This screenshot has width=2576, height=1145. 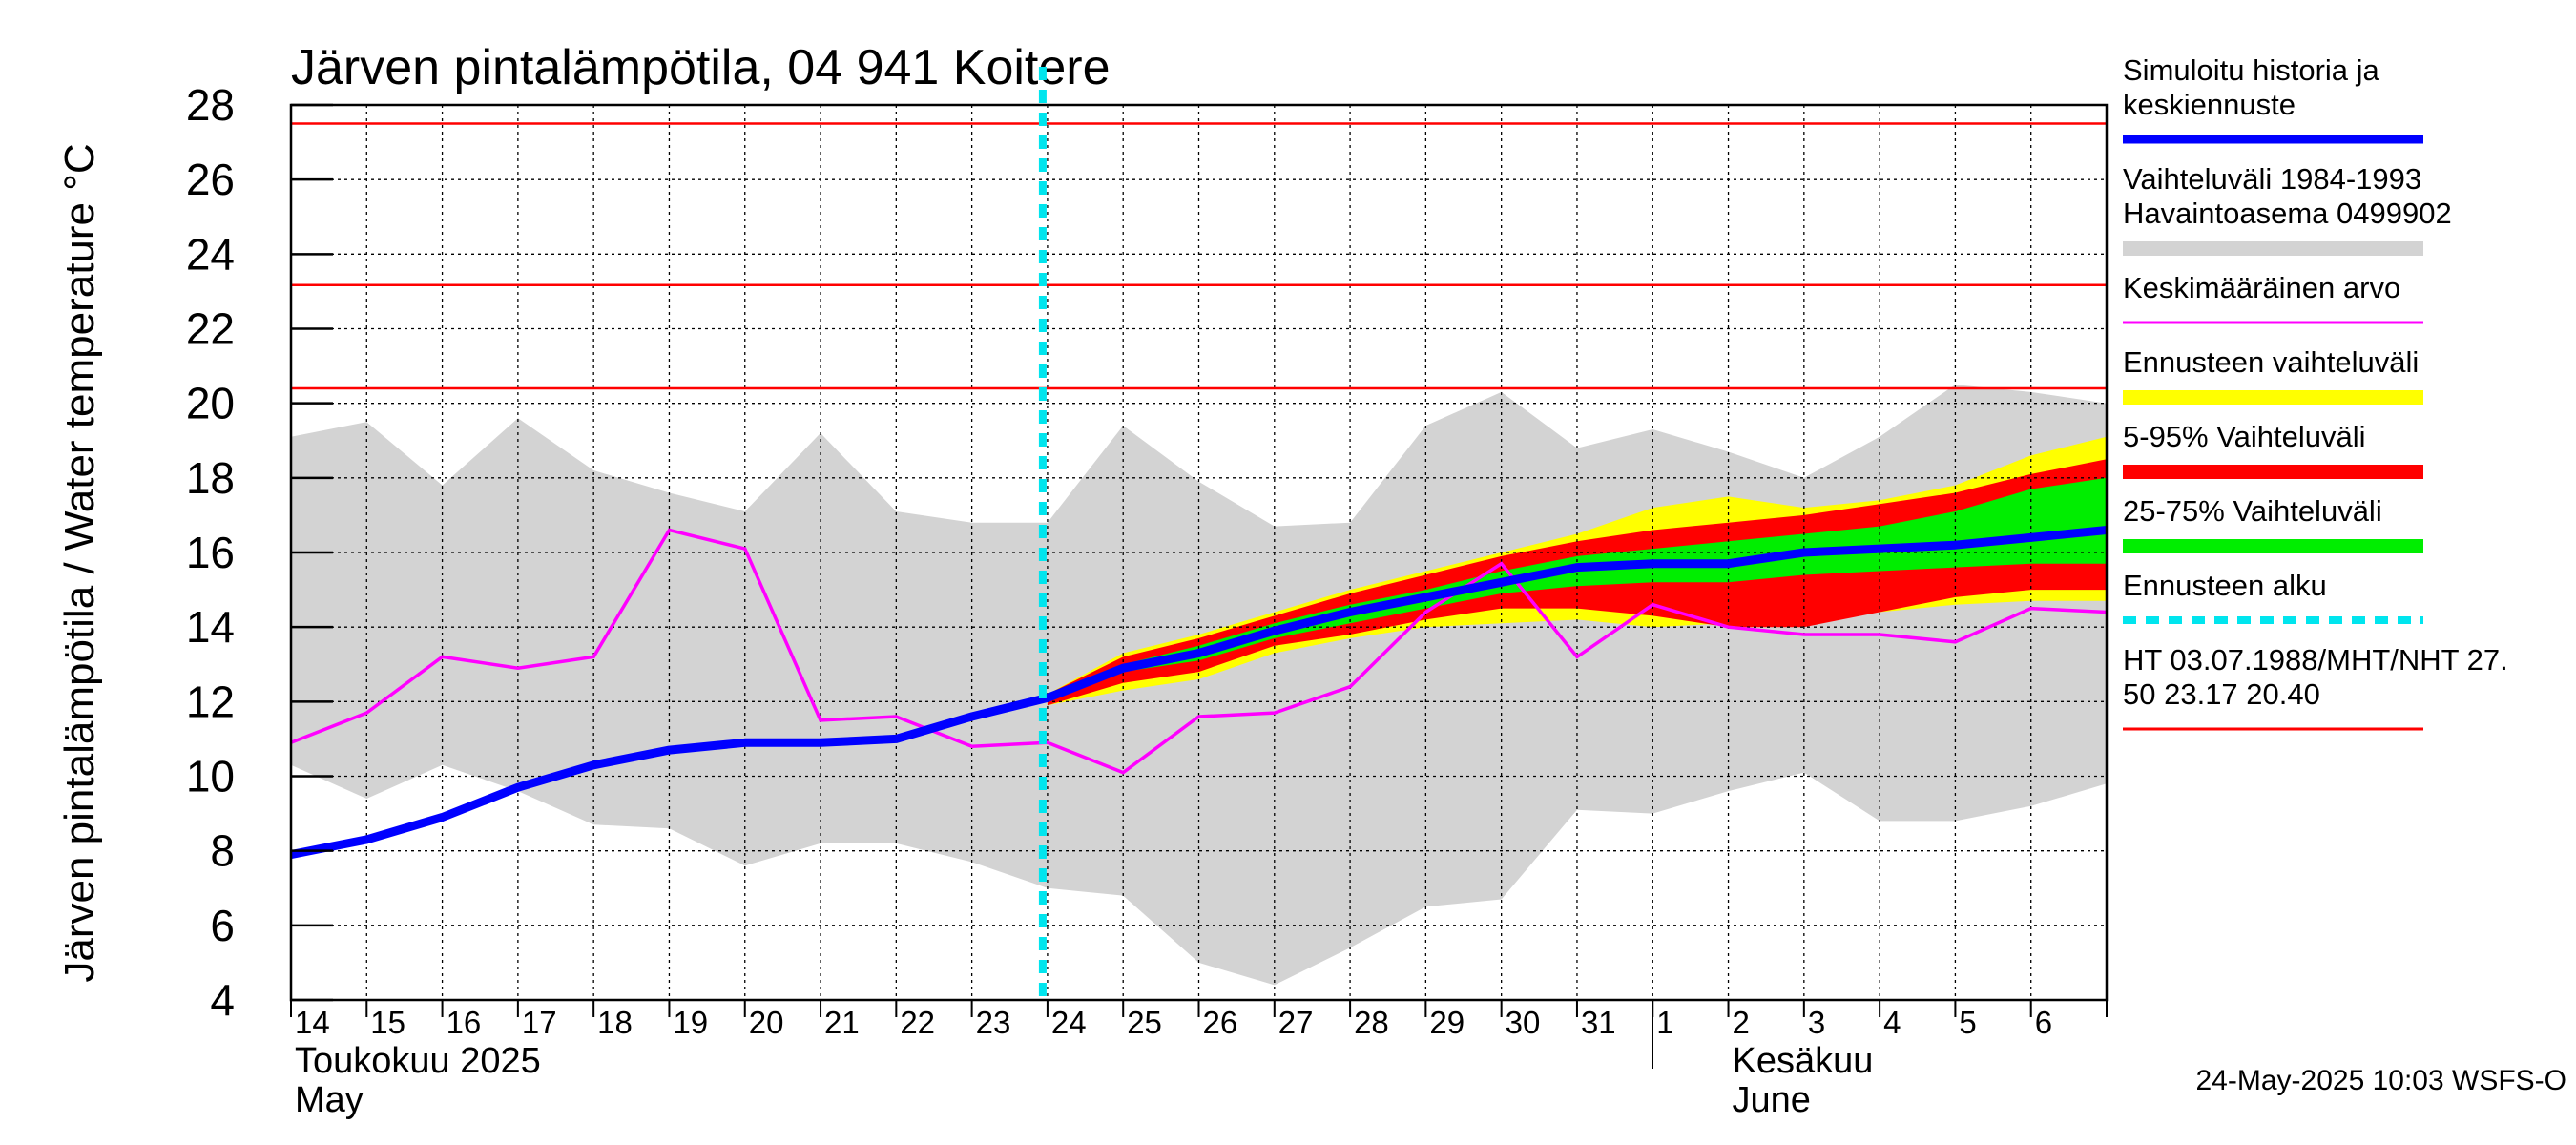 What do you see at coordinates (1523, 1022) in the screenshot?
I see `x-tick-label: 30` at bounding box center [1523, 1022].